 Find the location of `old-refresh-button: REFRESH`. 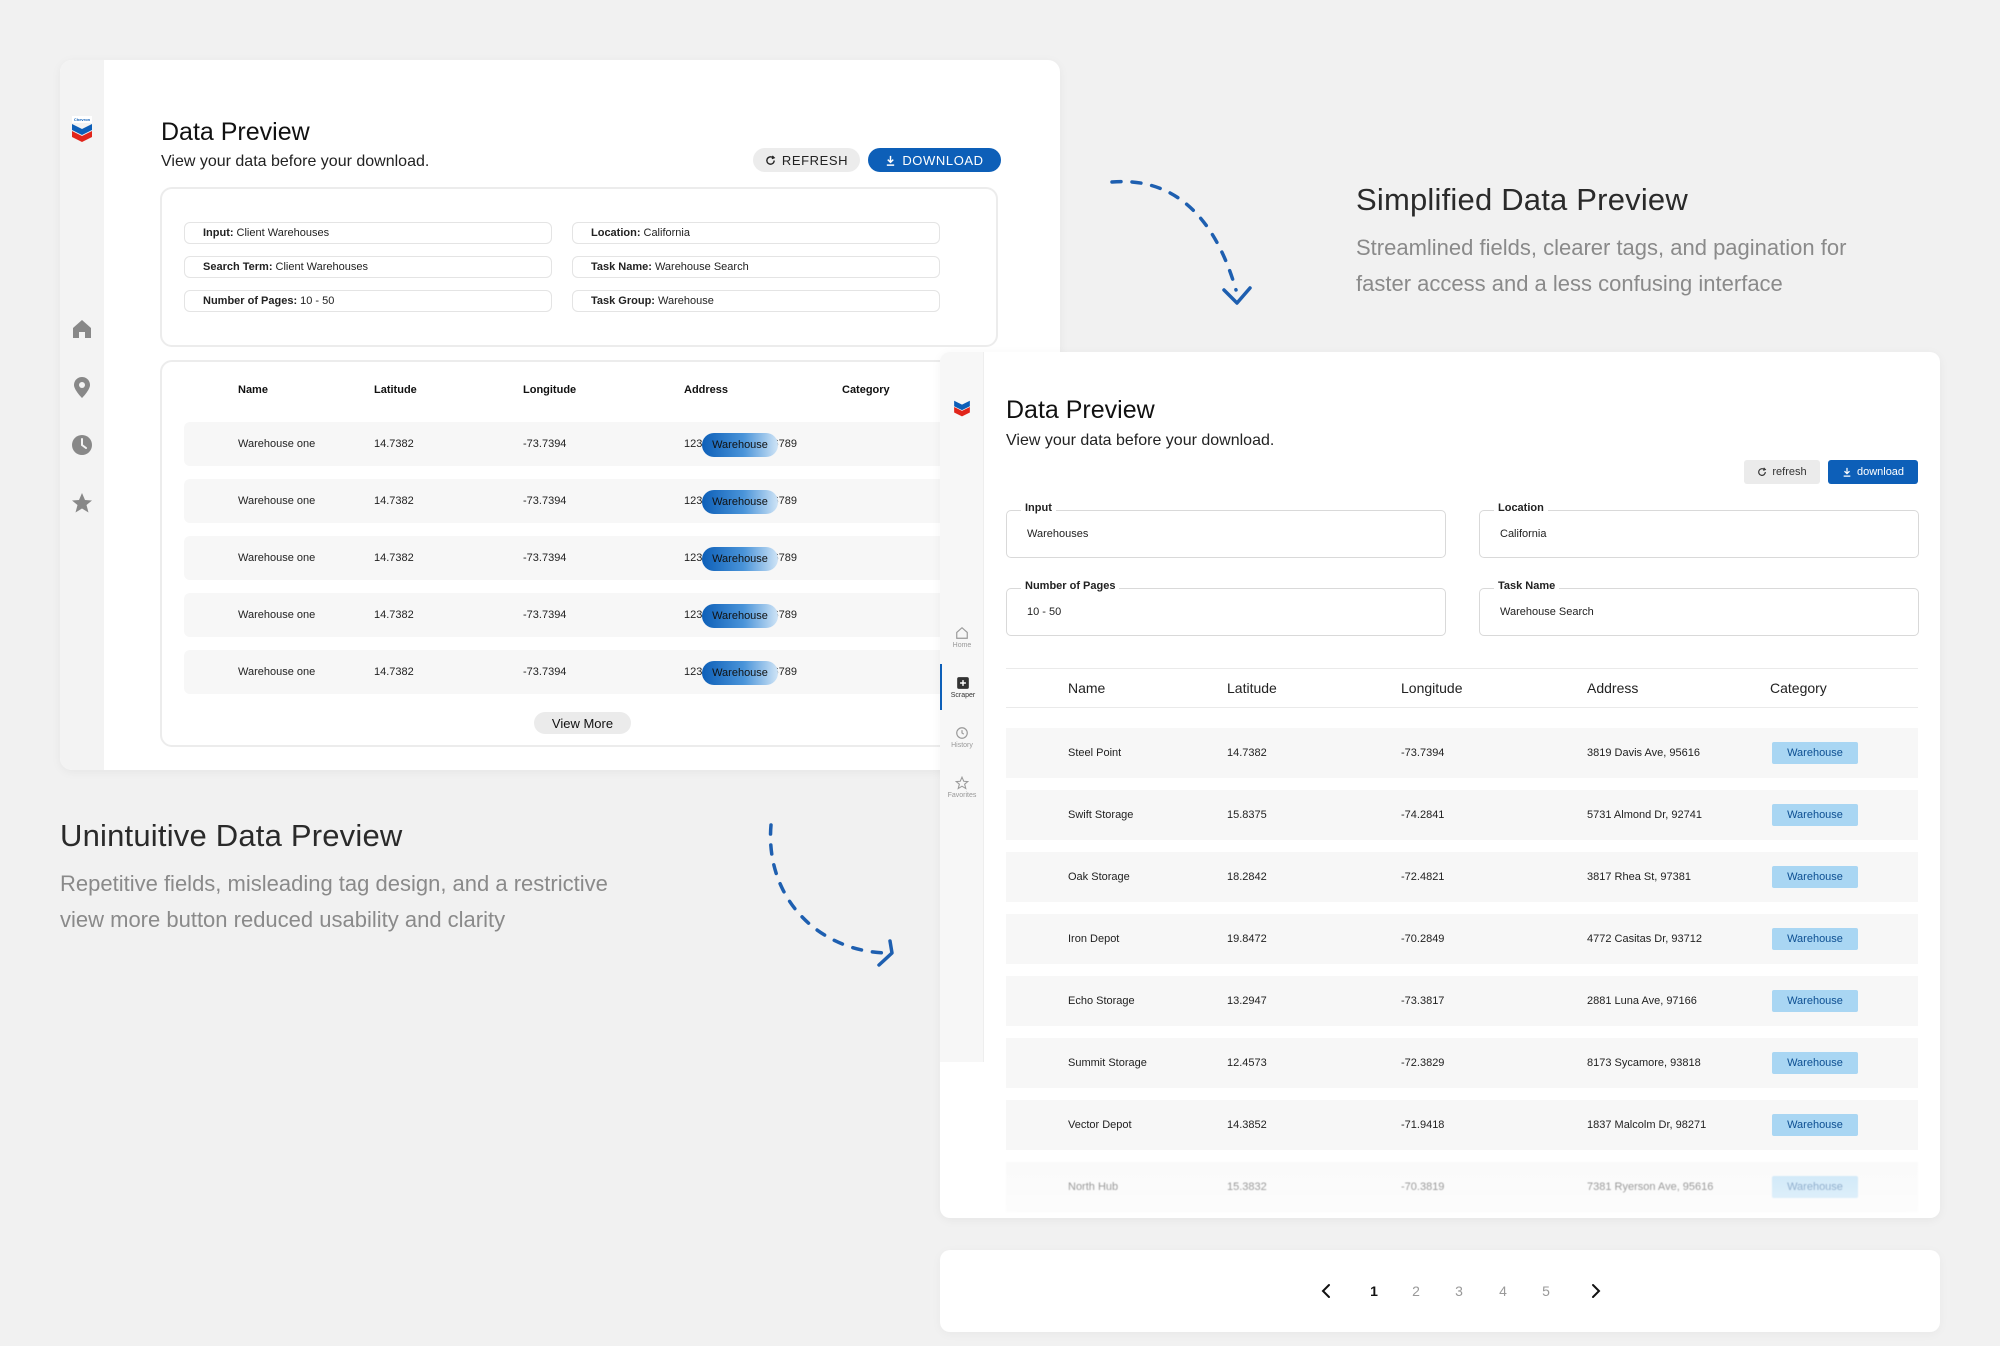

old-refresh-button: REFRESH is located at coordinates (806, 160).